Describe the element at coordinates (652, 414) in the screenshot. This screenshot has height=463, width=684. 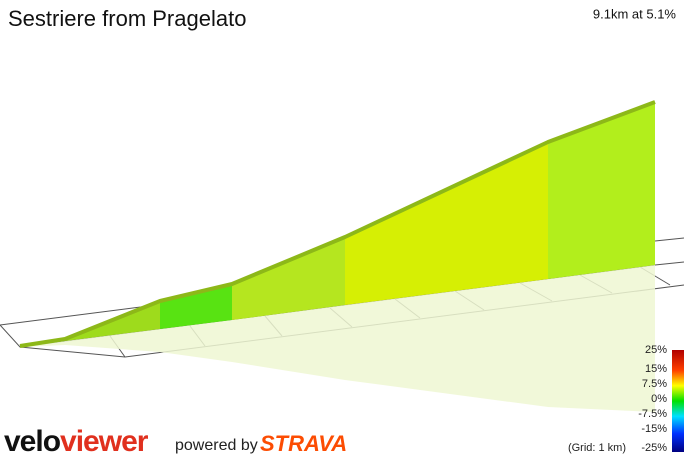
I see `scale-label: -7.5%` at that location.